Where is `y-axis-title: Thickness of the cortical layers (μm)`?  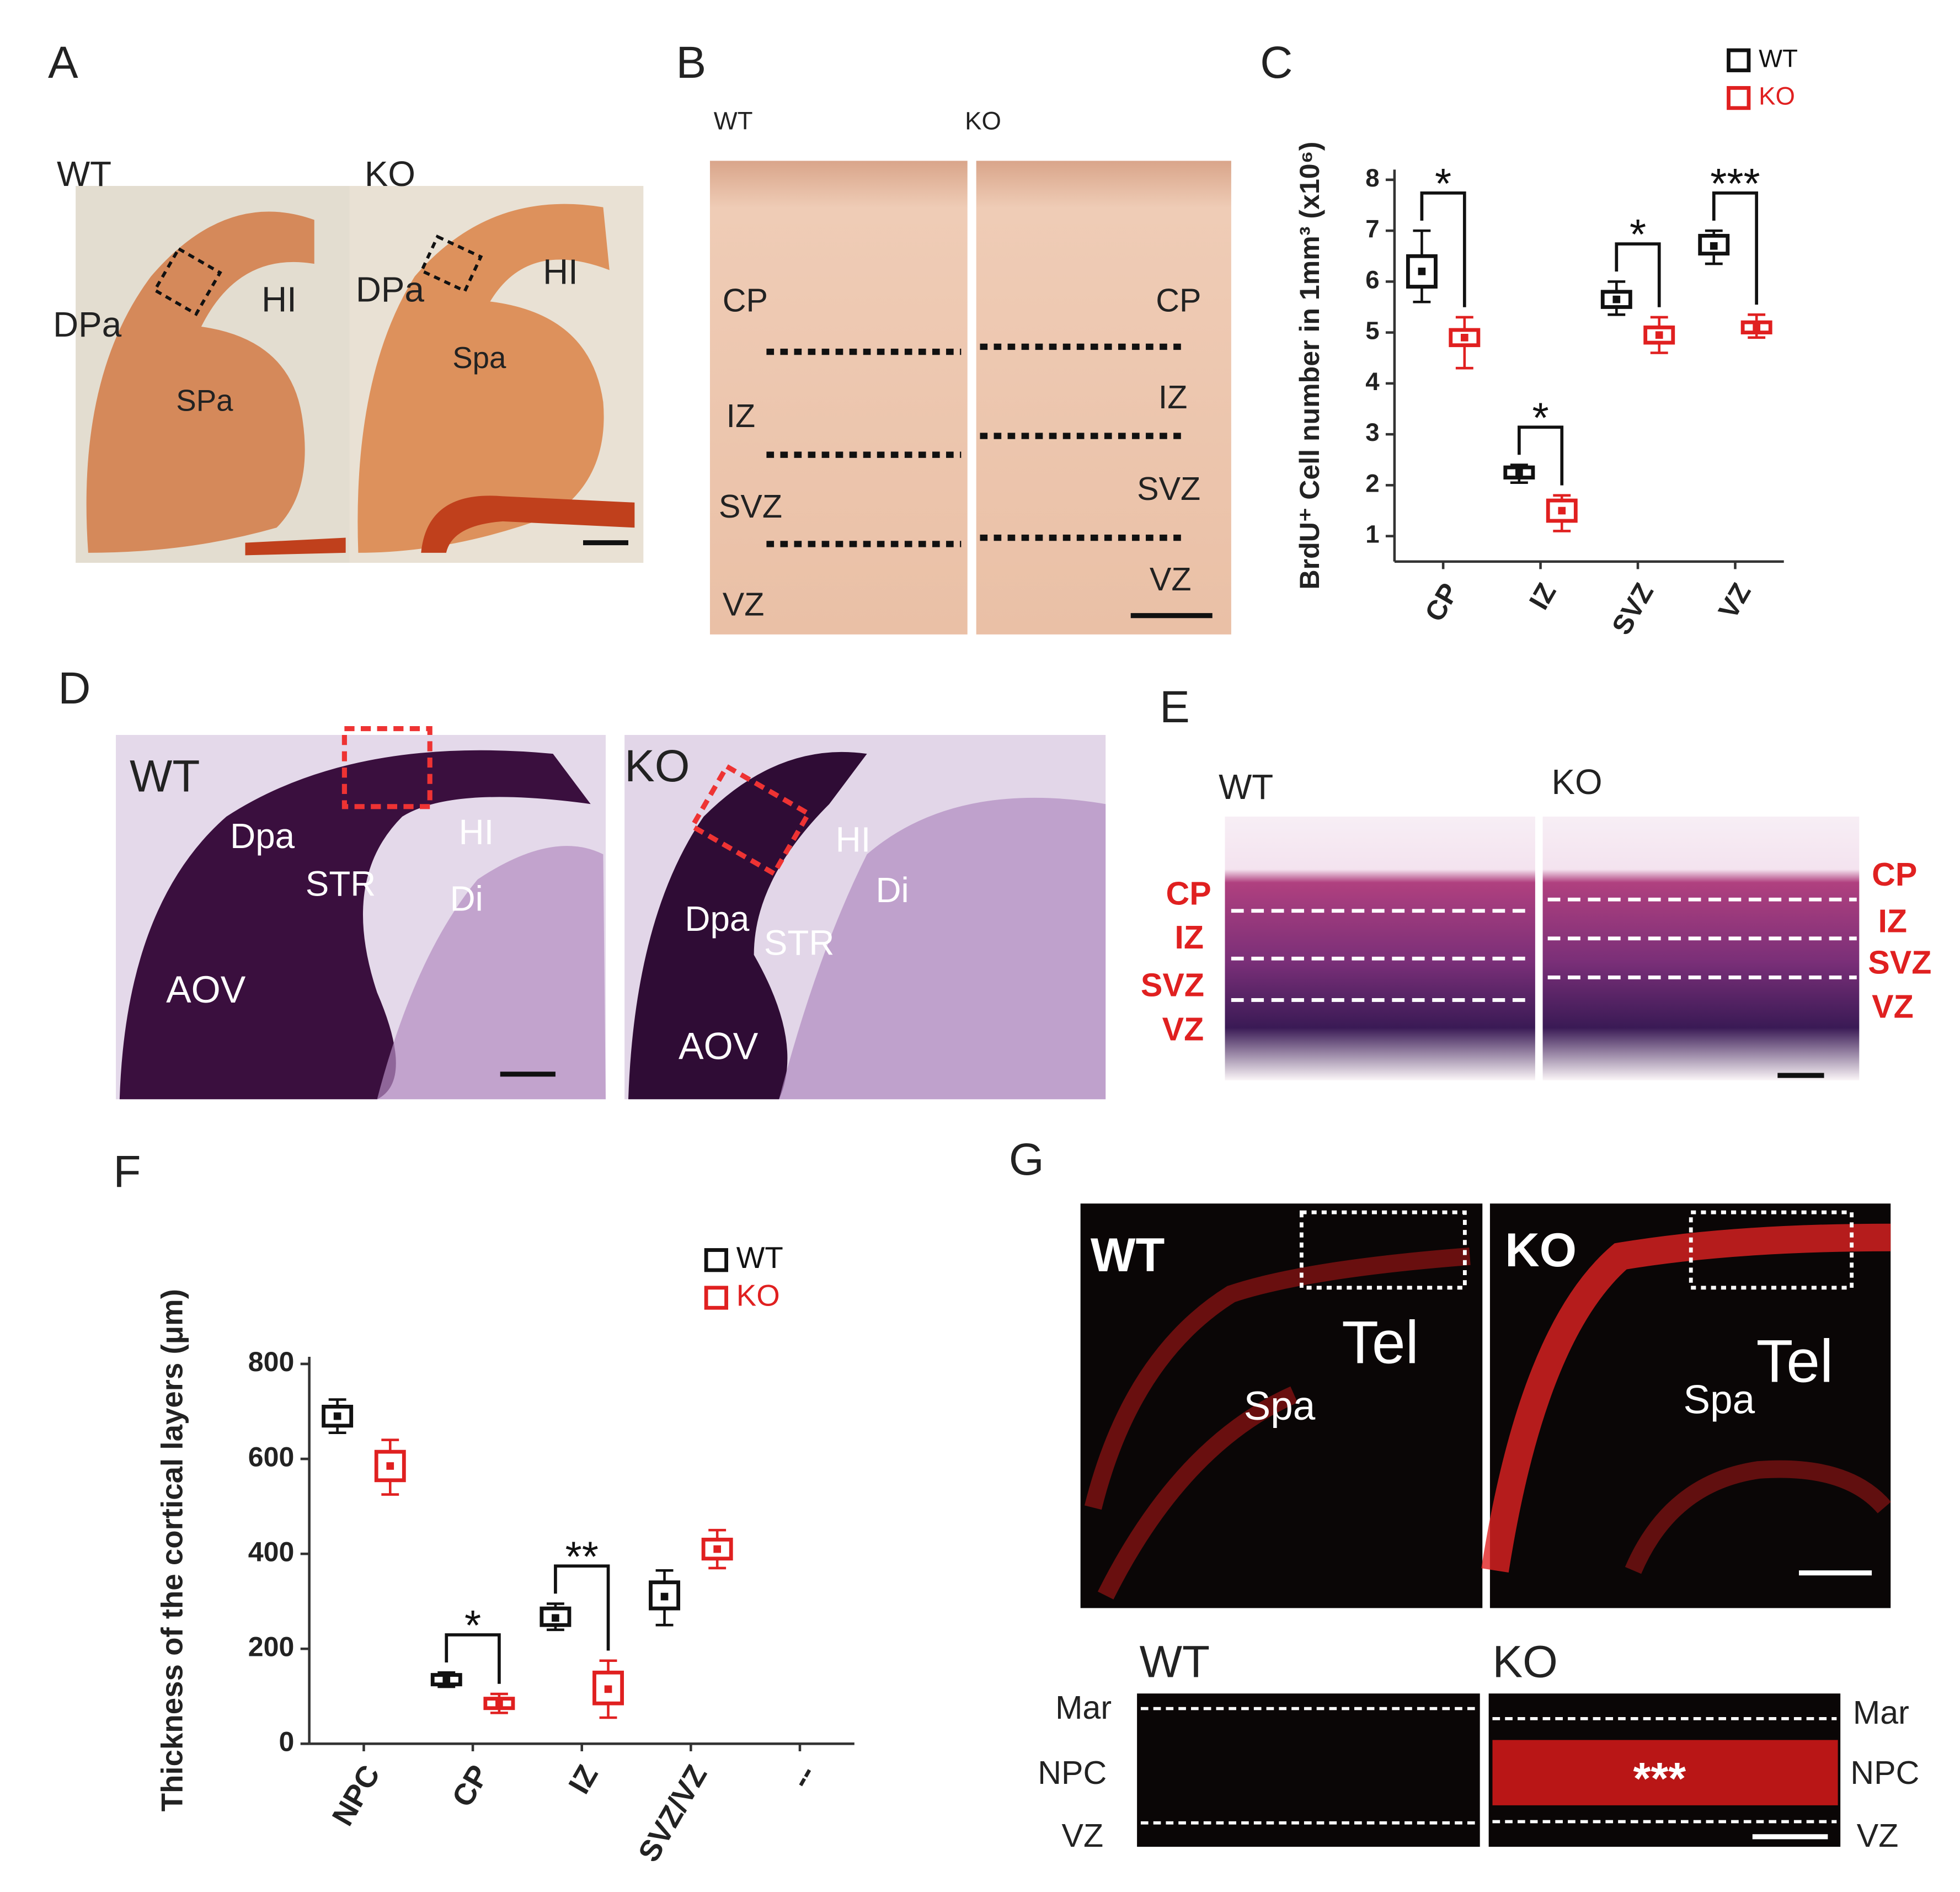 y-axis-title: Thickness of the cortical layers (μm) is located at coordinates (173, 1550).